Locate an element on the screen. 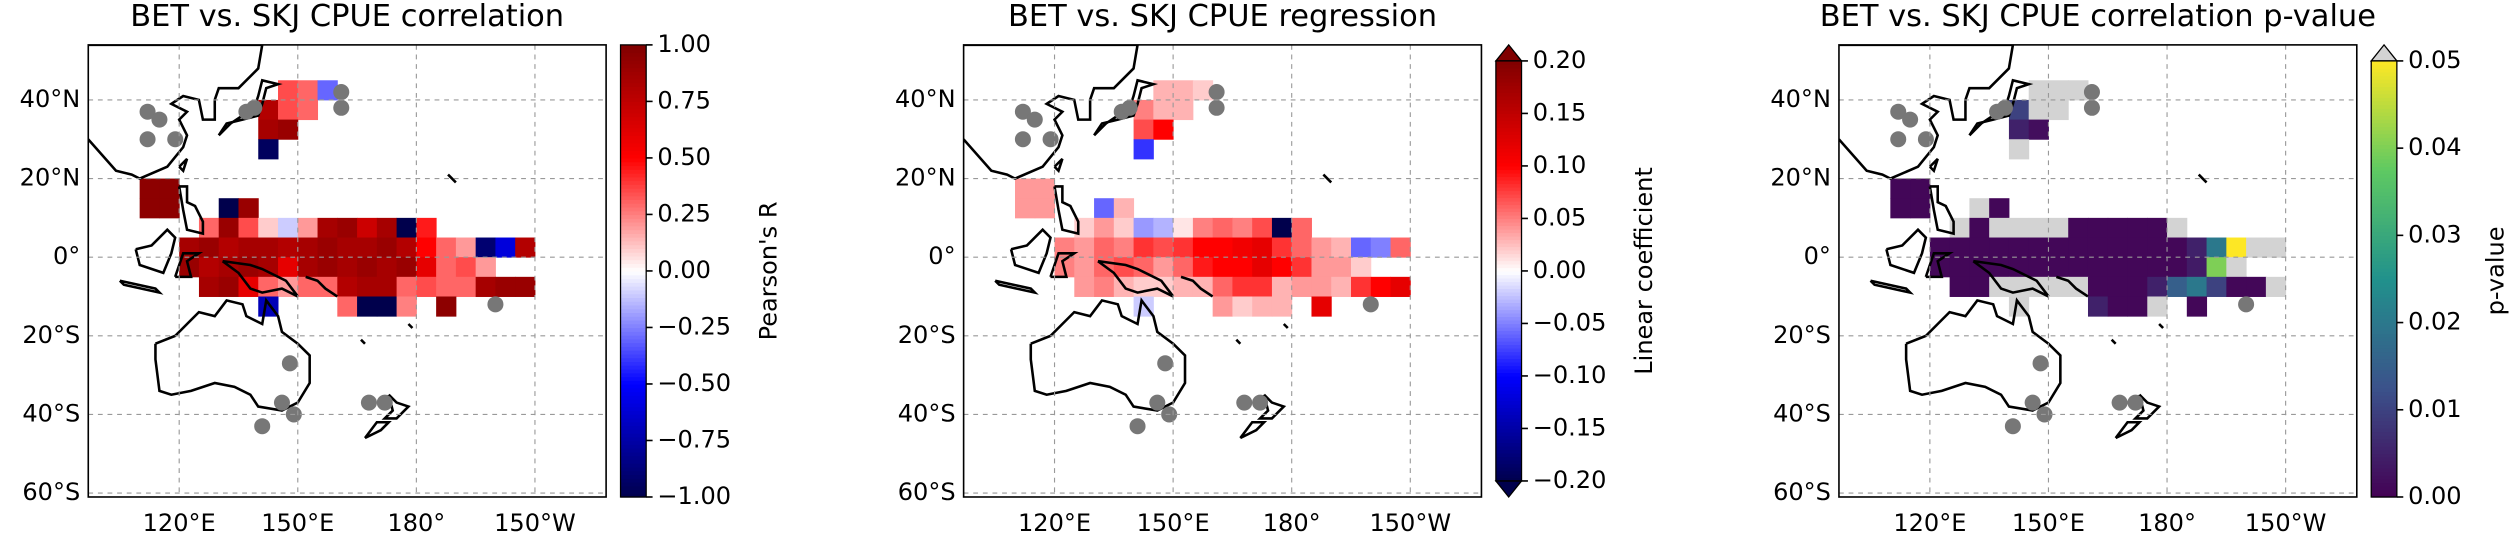 The image size is (2514, 543). panel-title: BET vs. SKJ CPUE correlation p-value is located at coordinates (2098, 17).